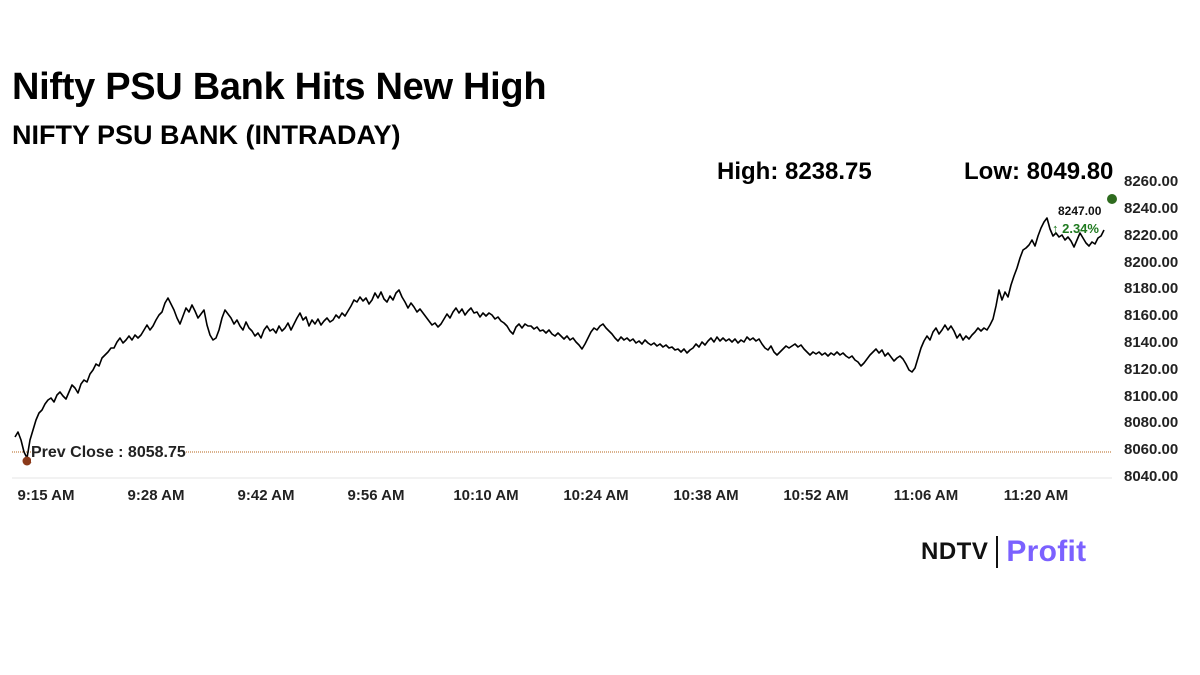 The width and height of the screenshot is (1200, 675). What do you see at coordinates (1151, 235) in the screenshot?
I see `y-tick-label: 8220.00` at bounding box center [1151, 235].